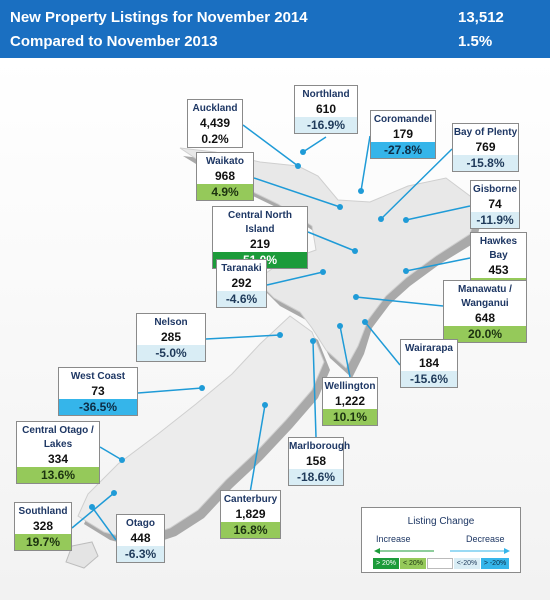 This screenshot has width=550, height=600. Describe the element at coordinates (365, 163) in the screenshot. I see `callout-line-coromandel` at that location.